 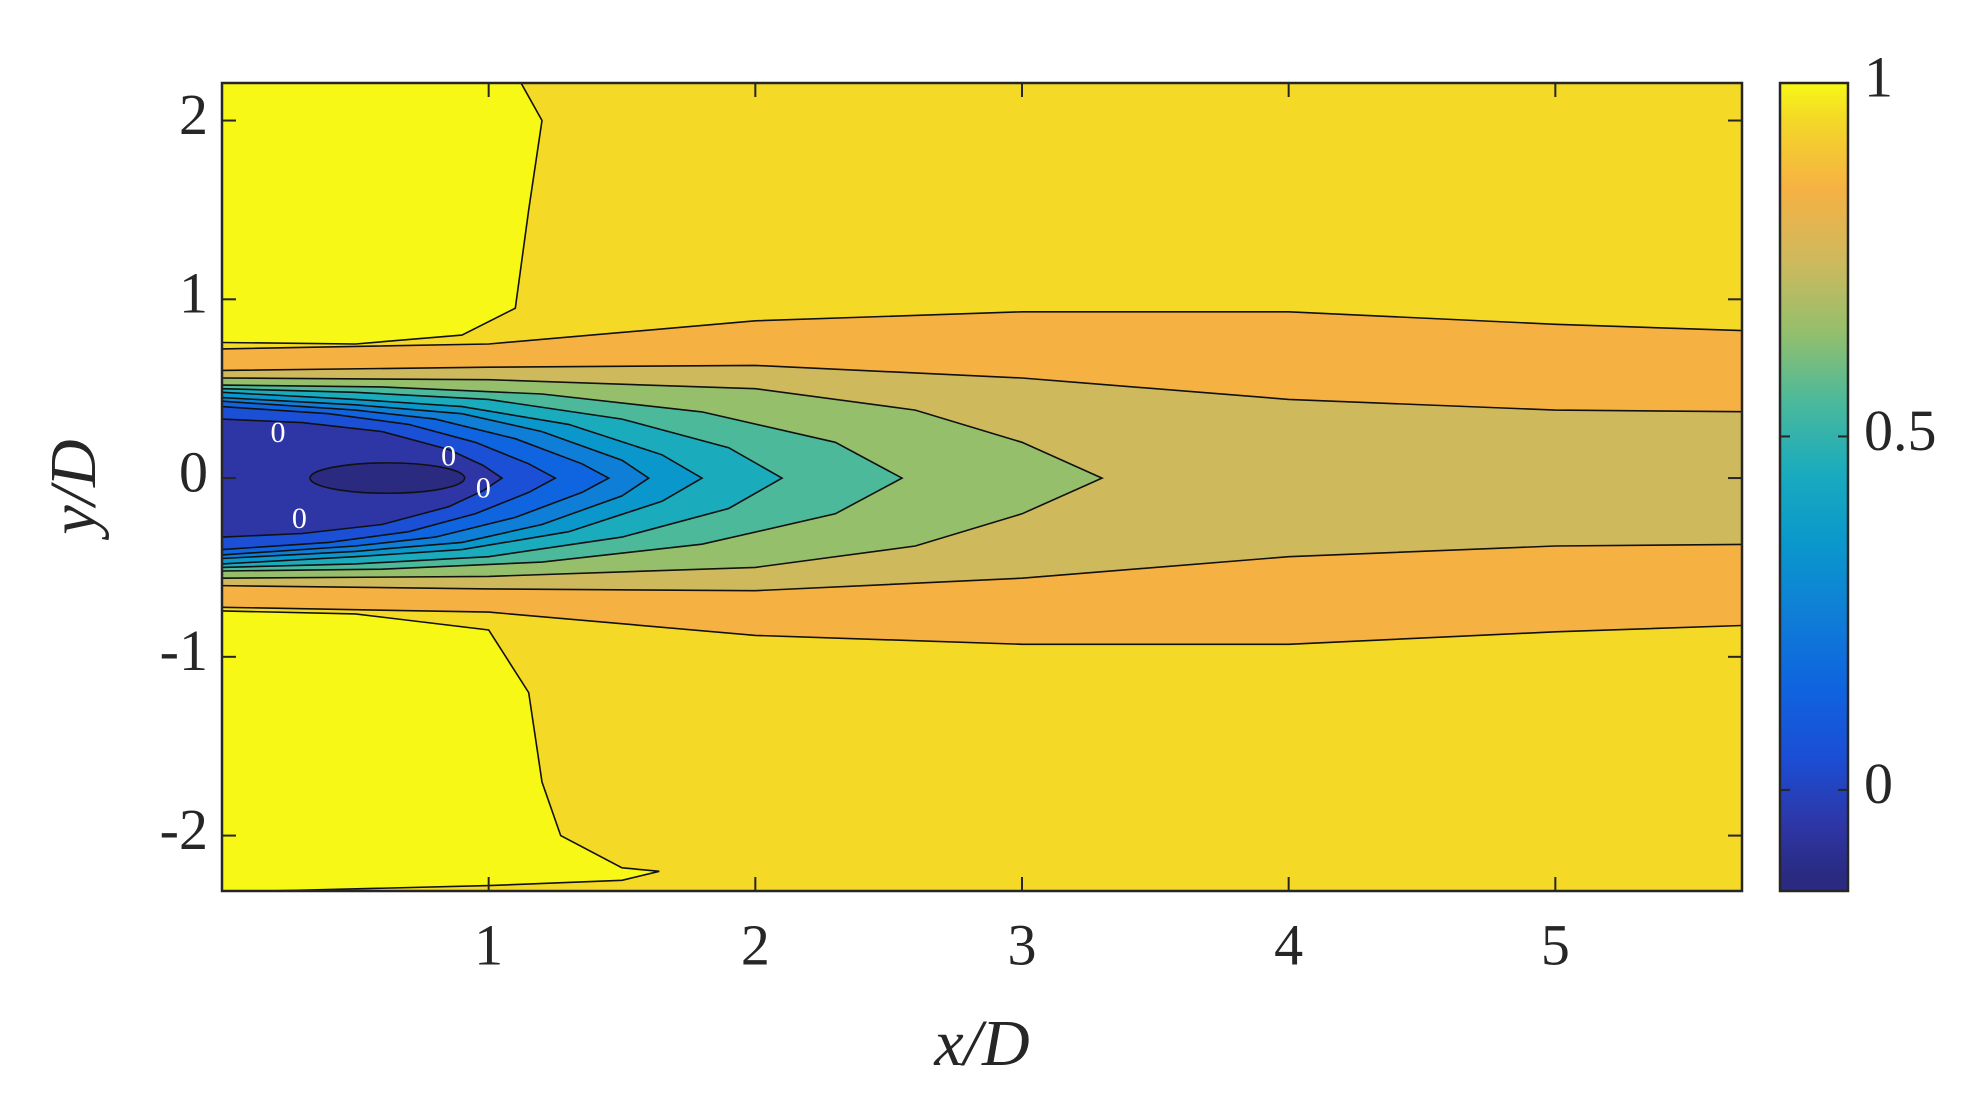 I want to click on y-tick-label: 2, so click(x=193, y=114).